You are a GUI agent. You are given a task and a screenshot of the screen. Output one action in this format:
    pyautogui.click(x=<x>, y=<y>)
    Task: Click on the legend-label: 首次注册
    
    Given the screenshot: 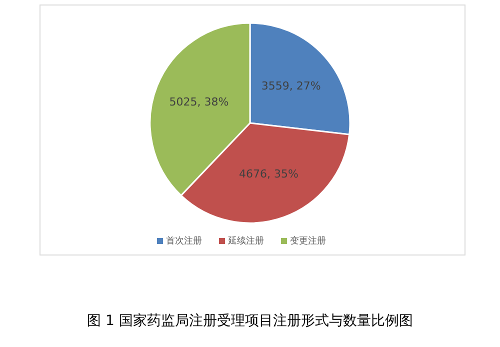 What is the action you would take?
    pyautogui.click(x=184, y=240)
    